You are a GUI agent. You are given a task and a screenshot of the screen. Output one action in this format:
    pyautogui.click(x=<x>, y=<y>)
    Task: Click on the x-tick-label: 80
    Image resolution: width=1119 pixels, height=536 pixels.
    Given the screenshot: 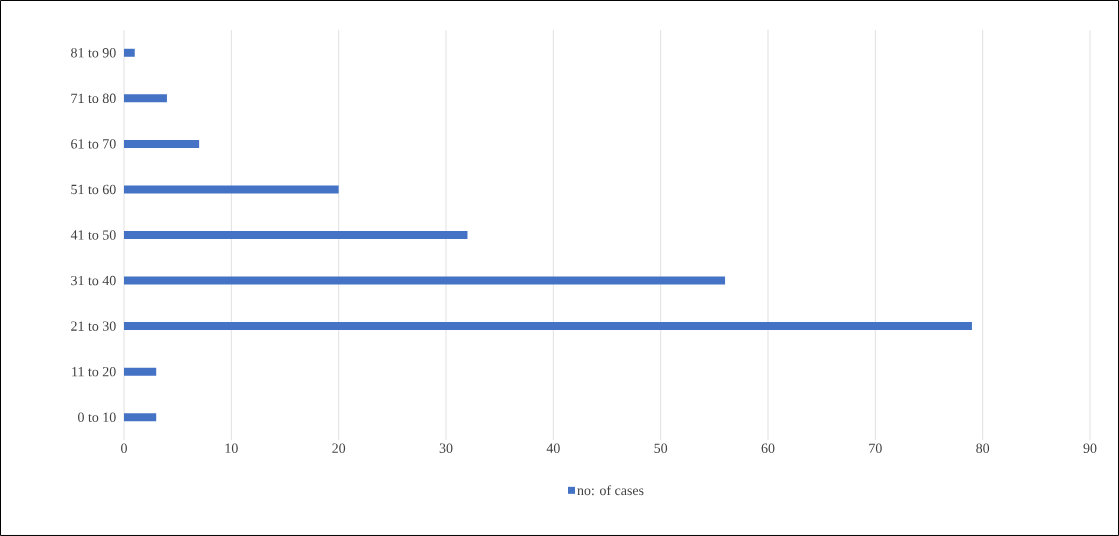 What is the action you would take?
    pyautogui.click(x=983, y=448)
    